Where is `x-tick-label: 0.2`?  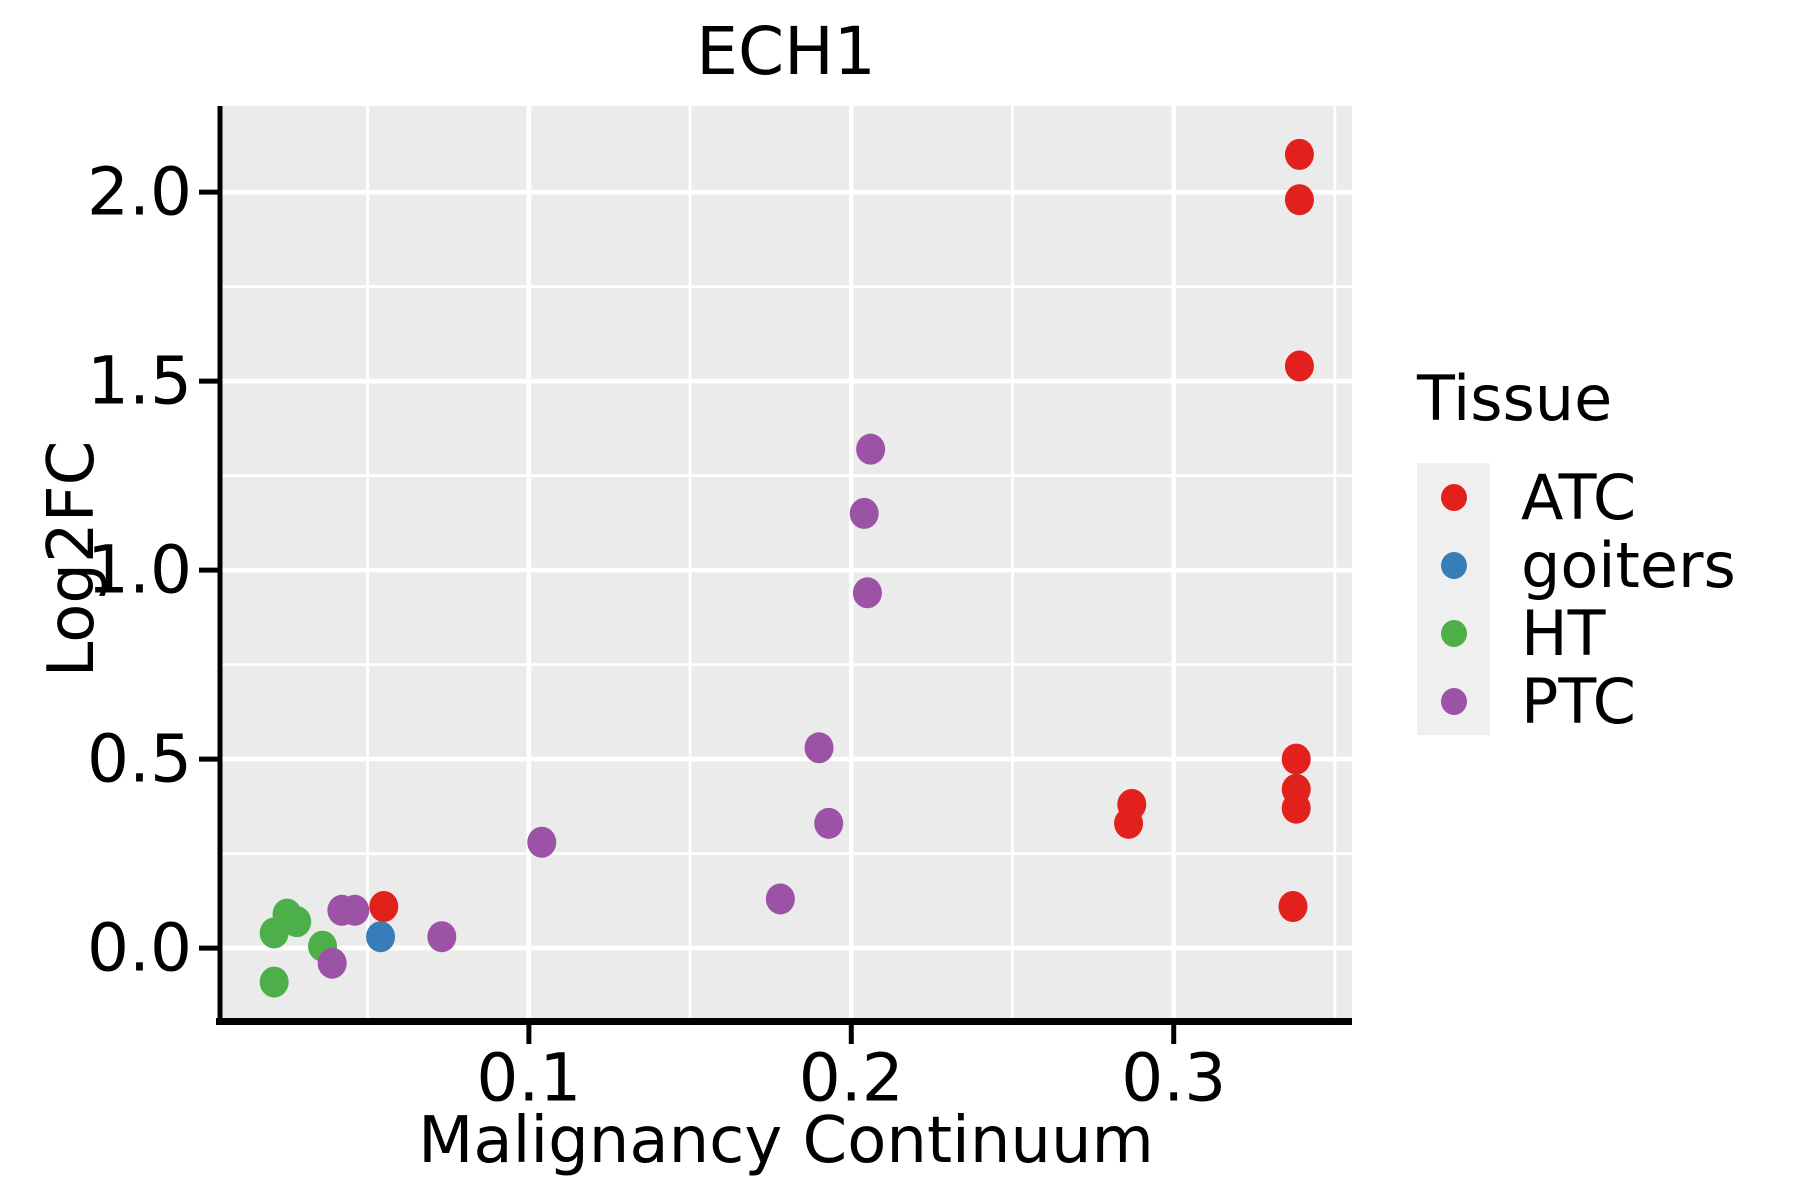
x-tick-label: 0.2 is located at coordinates (851, 1078).